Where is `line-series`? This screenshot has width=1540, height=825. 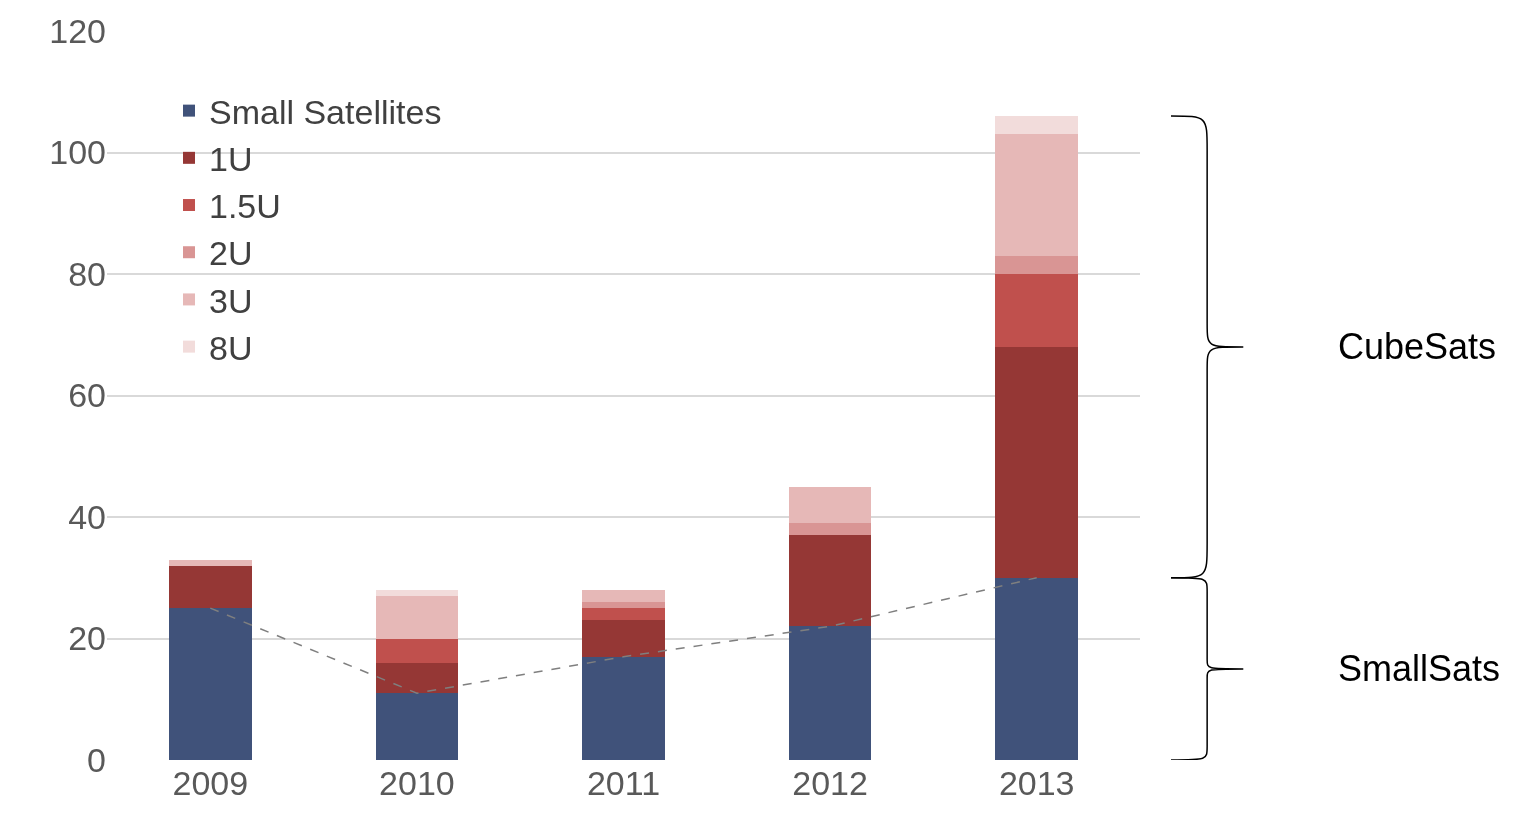 line-series is located at coordinates (623, 635).